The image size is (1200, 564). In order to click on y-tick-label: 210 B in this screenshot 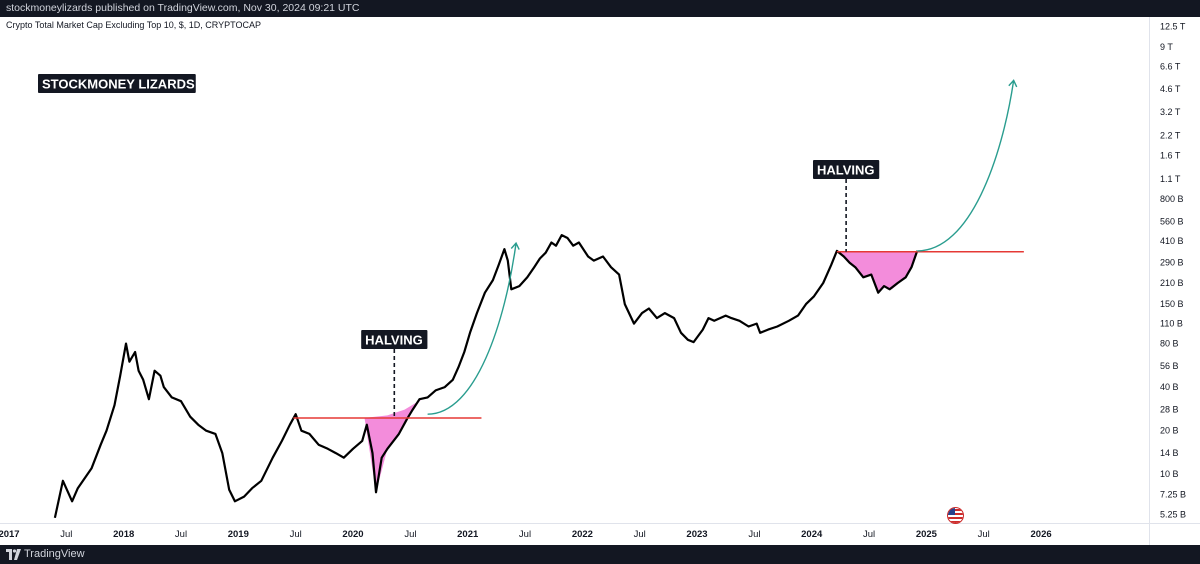, I will do `click(1172, 283)`.